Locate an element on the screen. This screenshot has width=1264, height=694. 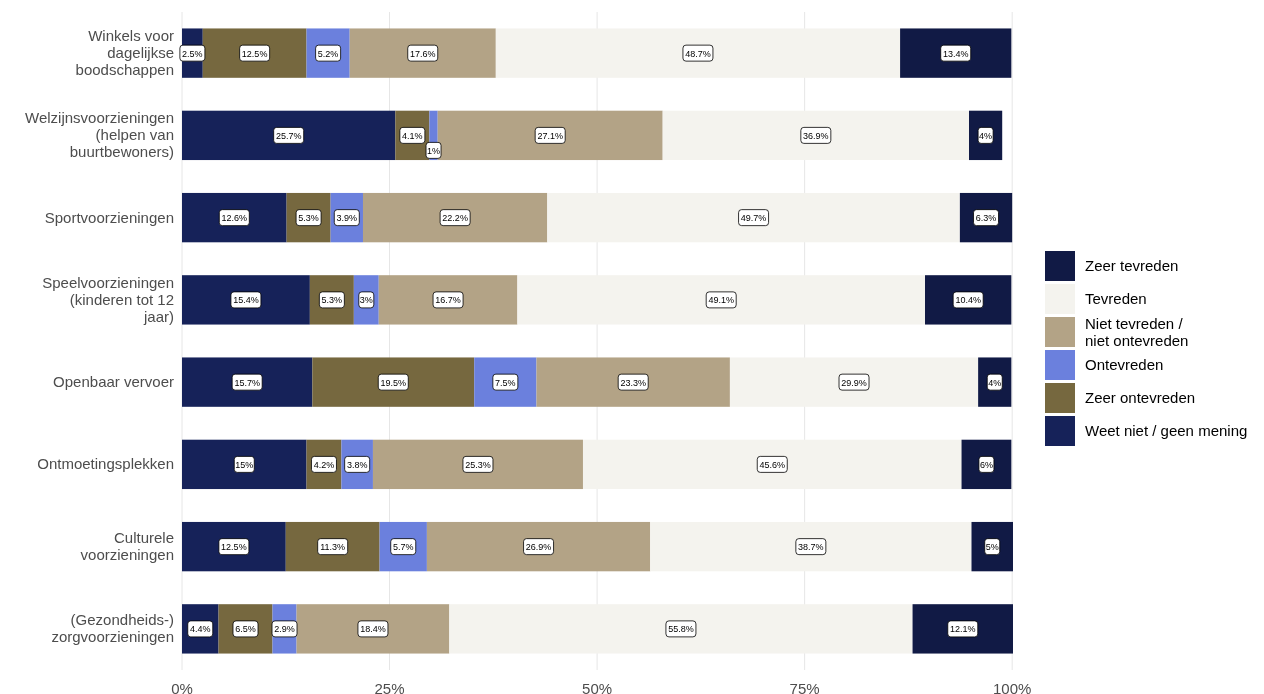
data-label: 15.4% is located at coordinates (246, 300).